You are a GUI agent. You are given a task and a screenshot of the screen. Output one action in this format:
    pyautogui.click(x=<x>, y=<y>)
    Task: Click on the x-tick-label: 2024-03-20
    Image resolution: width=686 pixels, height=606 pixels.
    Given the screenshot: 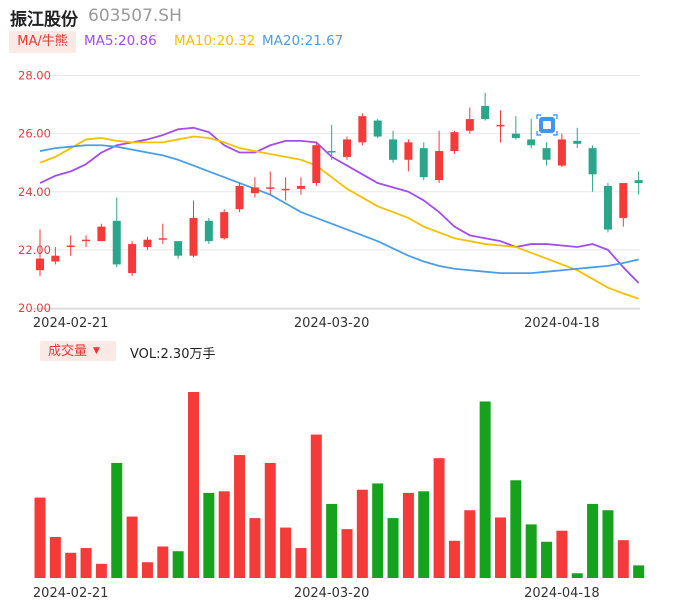 What is the action you would take?
    pyautogui.click(x=332, y=323)
    